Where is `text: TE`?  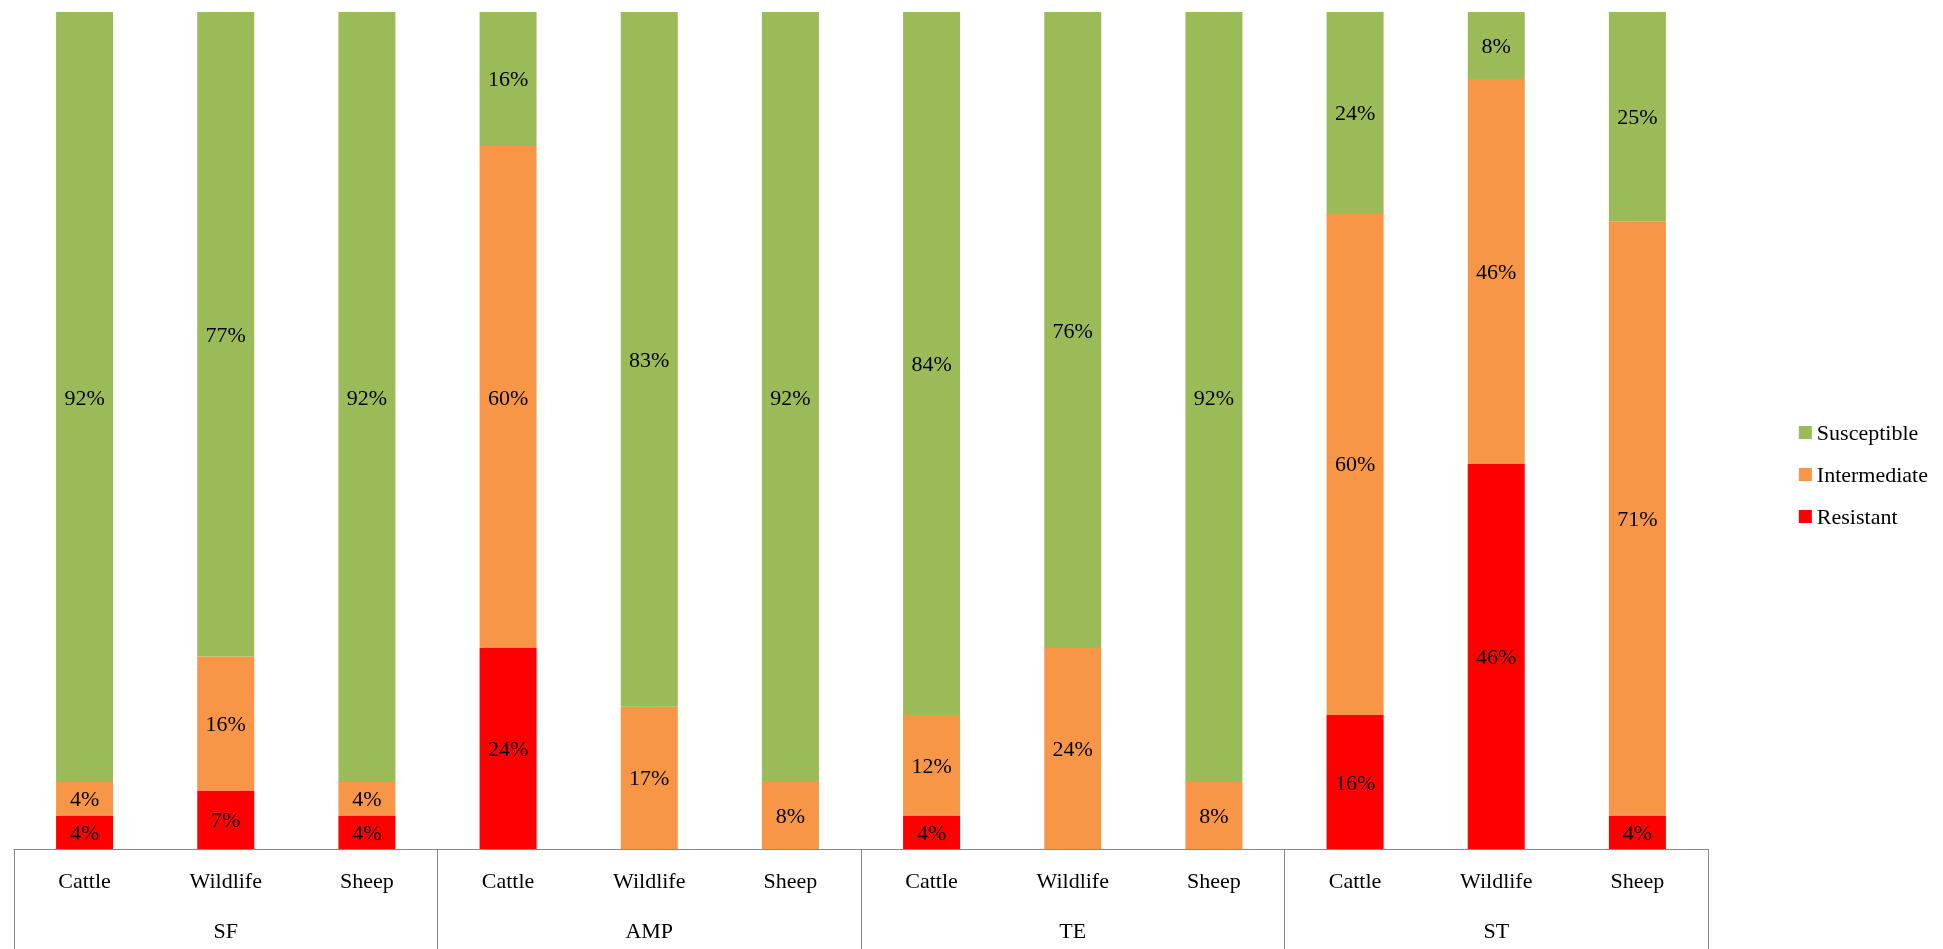
text: TE is located at coordinates (1073, 930).